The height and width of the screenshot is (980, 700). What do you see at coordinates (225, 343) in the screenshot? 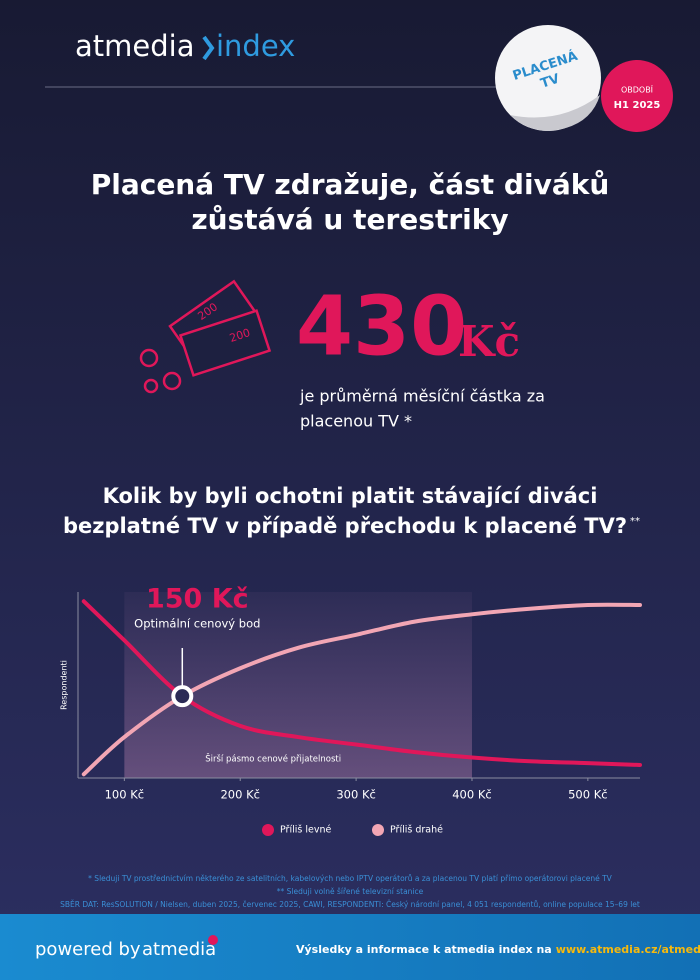
I see `banknote` at bounding box center [225, 343].